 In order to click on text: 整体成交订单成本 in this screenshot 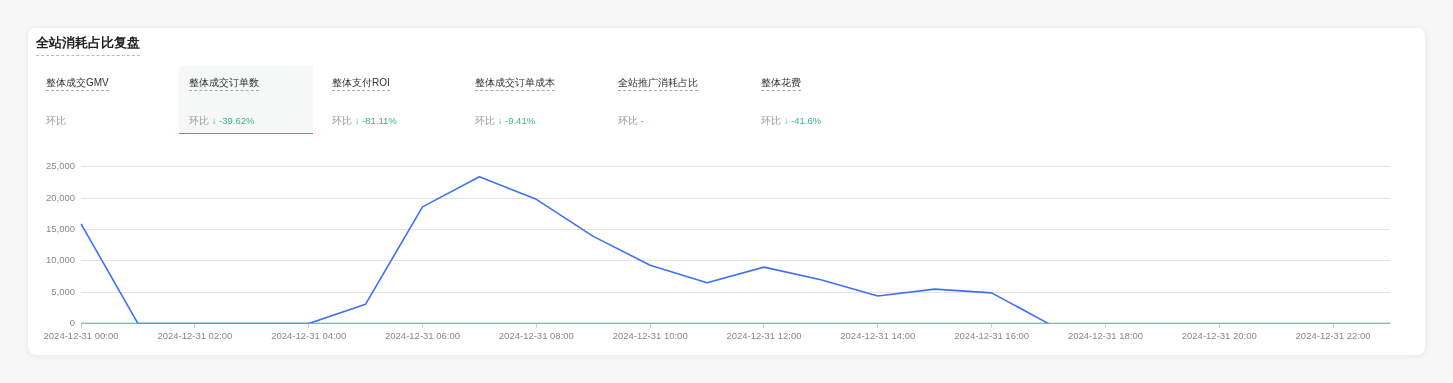, I will do `click(515, 83)`.